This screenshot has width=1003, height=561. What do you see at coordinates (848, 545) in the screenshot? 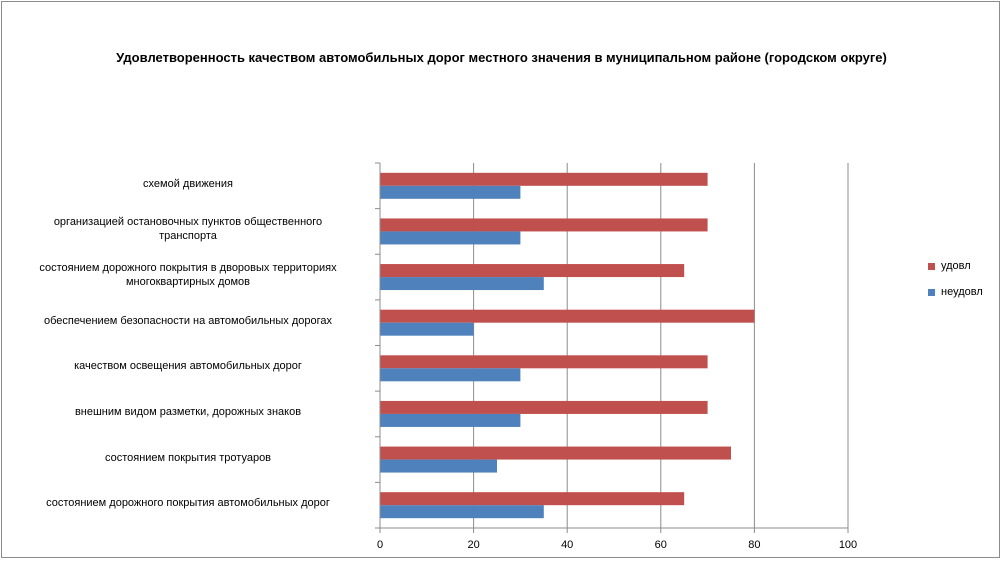
I see `x-tick-label: 100` at bounding box center [848, 545].